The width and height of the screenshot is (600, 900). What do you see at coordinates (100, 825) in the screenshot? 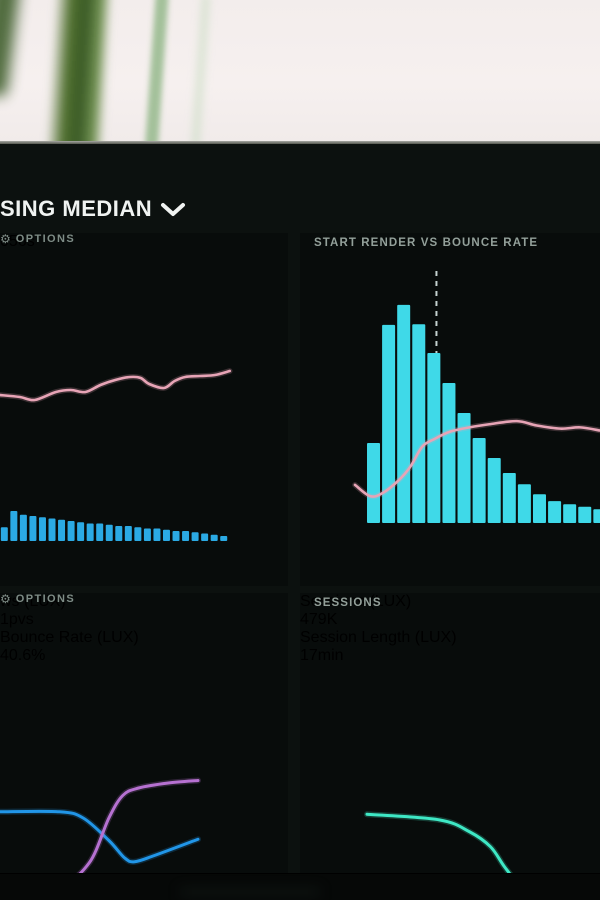
I see `pageviews-bounce-chart` at bounding box center [100, 825].